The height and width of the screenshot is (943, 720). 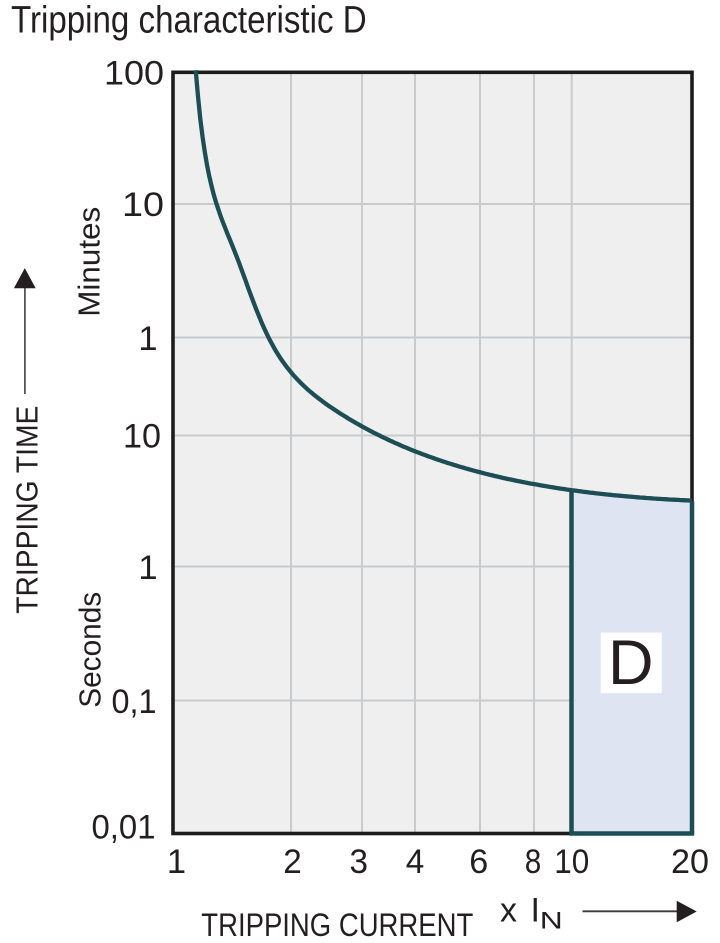 What do you see at coordinates (508, 911) in the screenshot?
I see `svg-text: x` at bounding box center [508, 911].